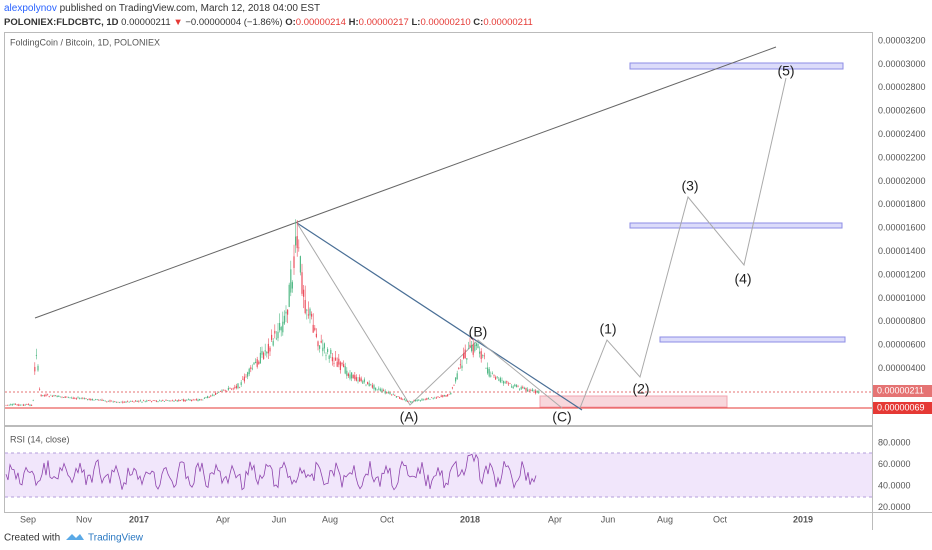 The height and width of the screenshot is (550, 932). I want to click on price-tick: 0.00001000, so click(902, 298).